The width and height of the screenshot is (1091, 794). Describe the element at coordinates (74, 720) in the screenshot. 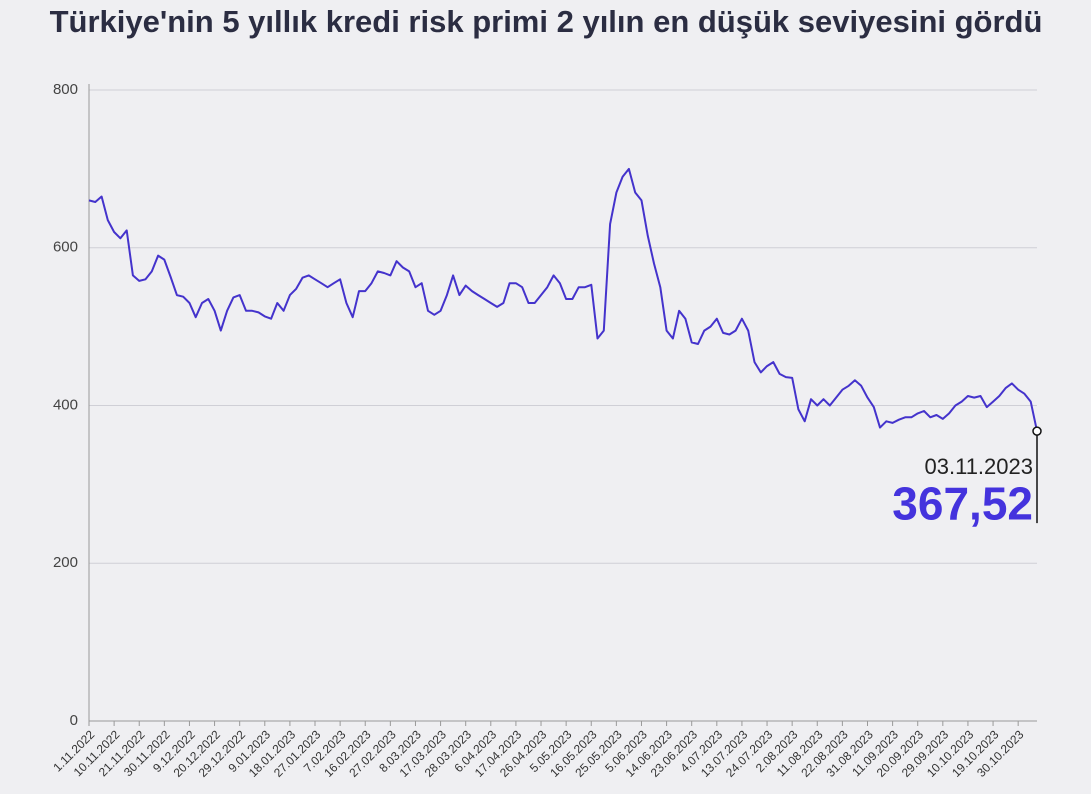

I see `y-tick-label: 0` at that location.